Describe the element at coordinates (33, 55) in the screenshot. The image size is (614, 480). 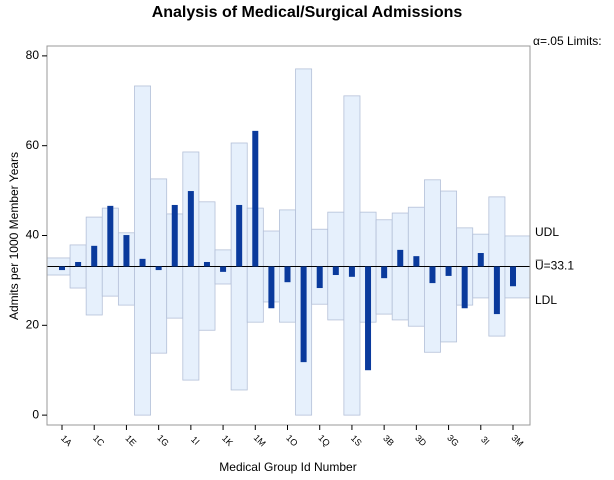
I see `y-tick-label: 80` at that location.